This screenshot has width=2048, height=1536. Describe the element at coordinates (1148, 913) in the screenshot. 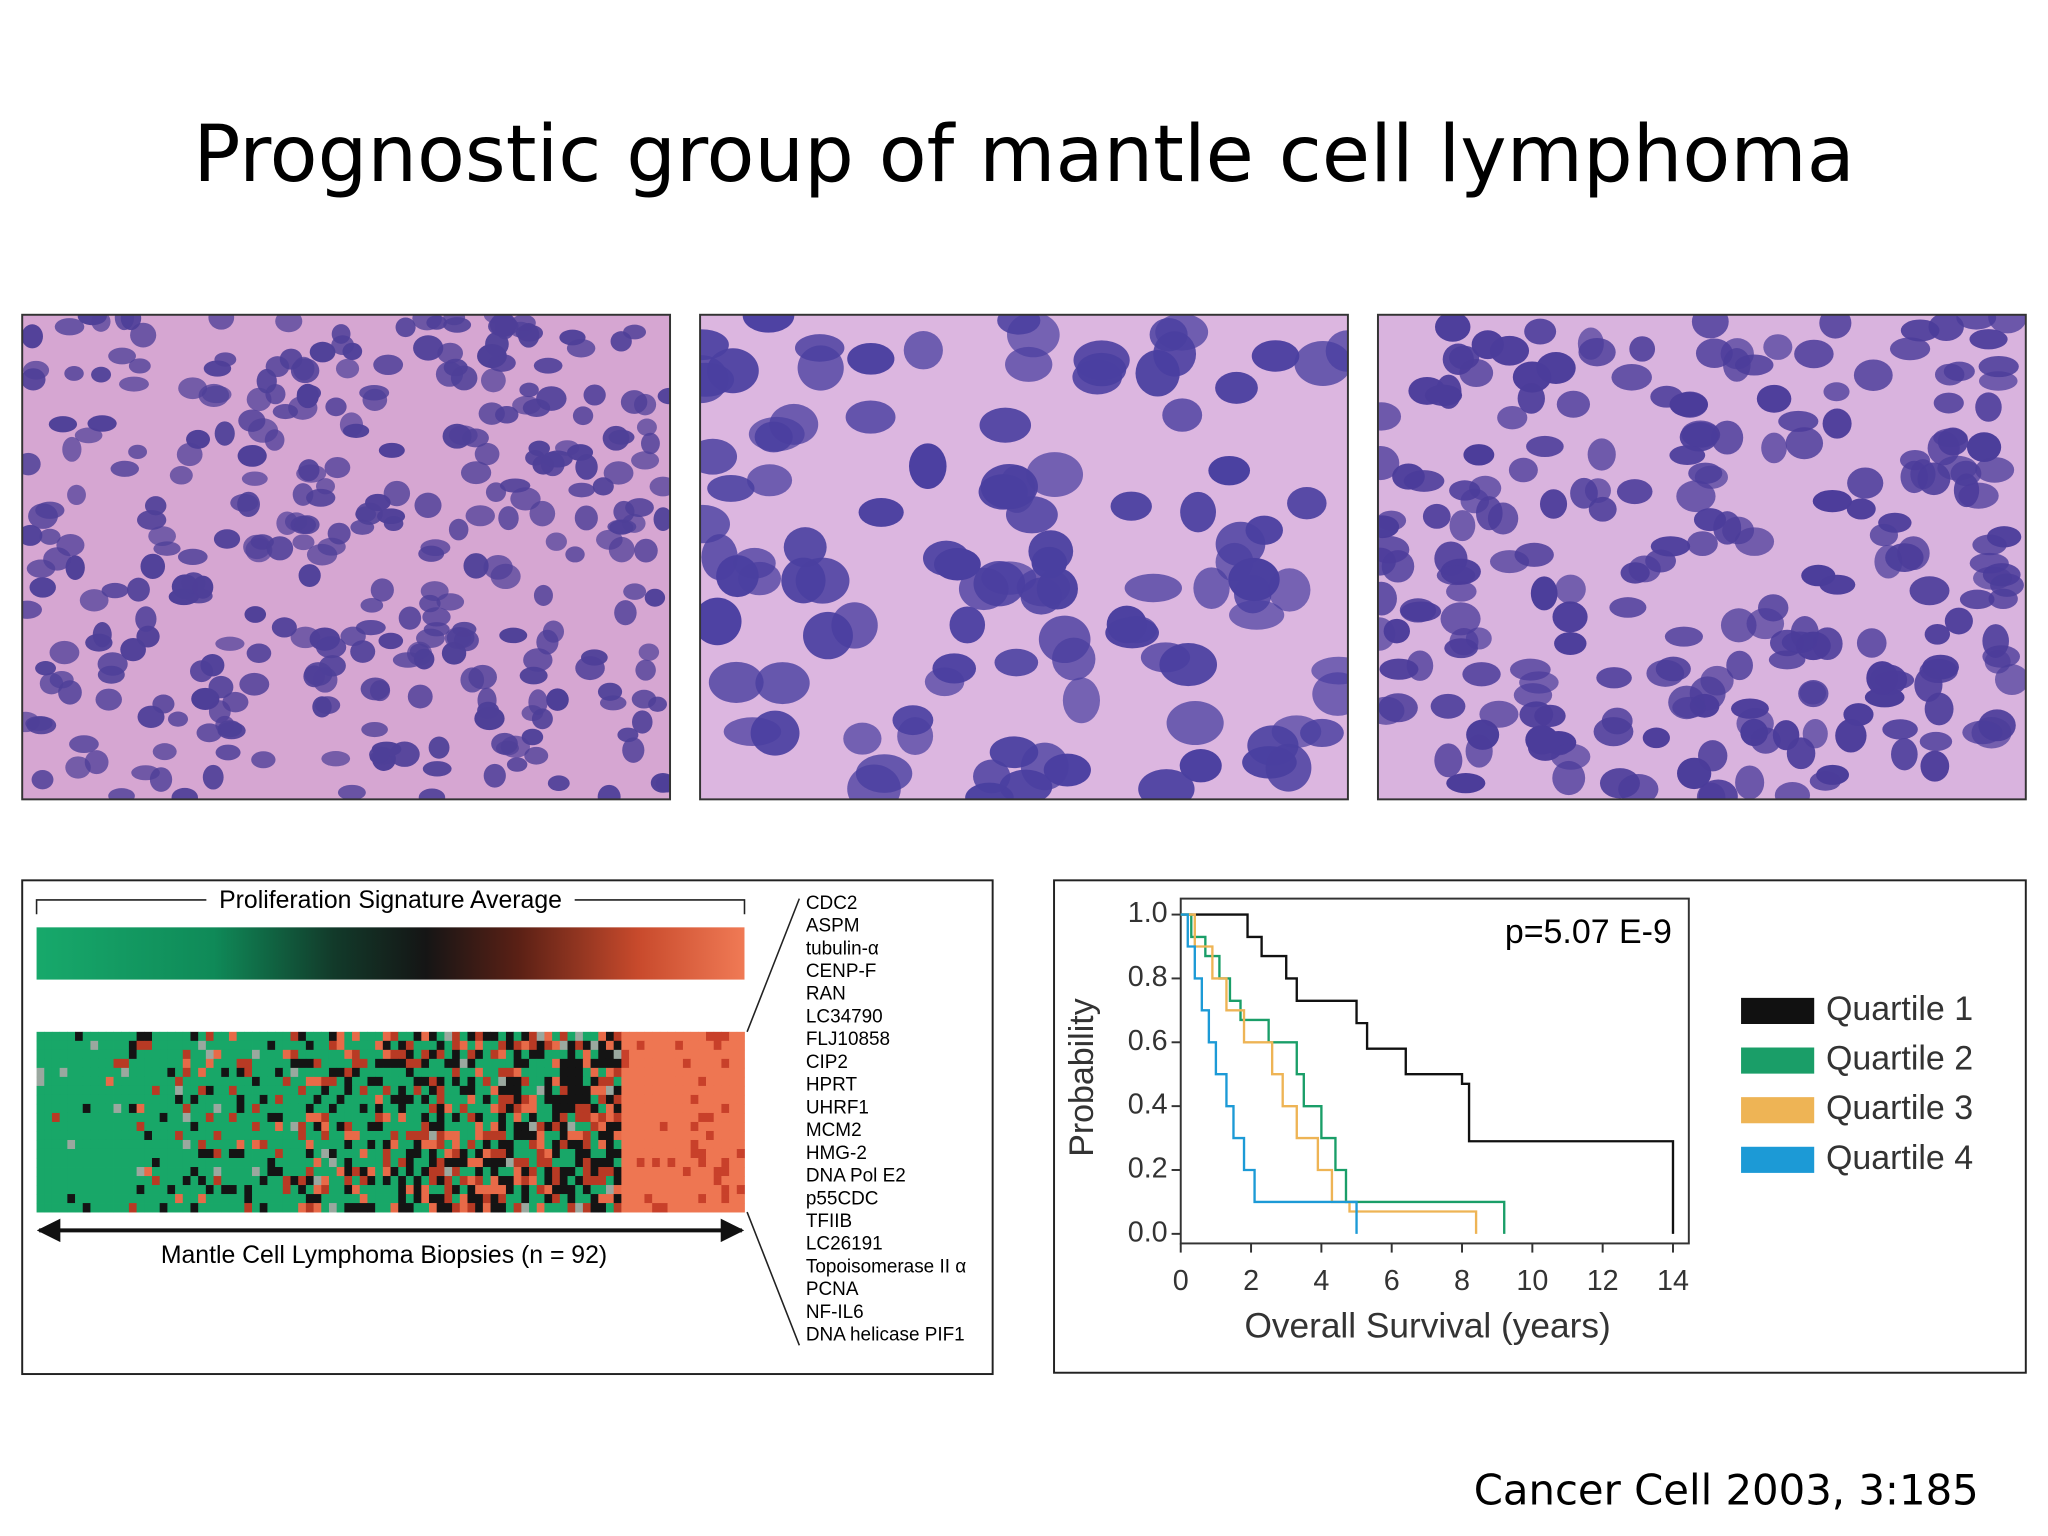

I see `y-tick-label: 1.0` at that location.